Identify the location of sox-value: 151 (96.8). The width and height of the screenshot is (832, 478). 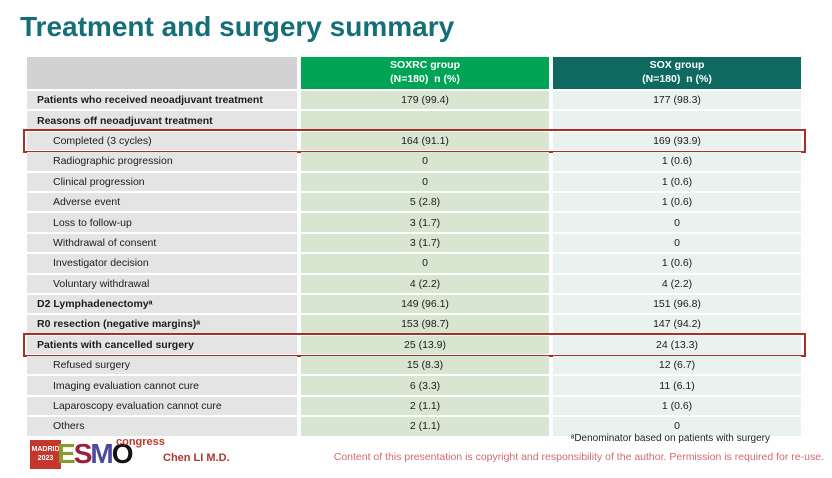
(677, 304).